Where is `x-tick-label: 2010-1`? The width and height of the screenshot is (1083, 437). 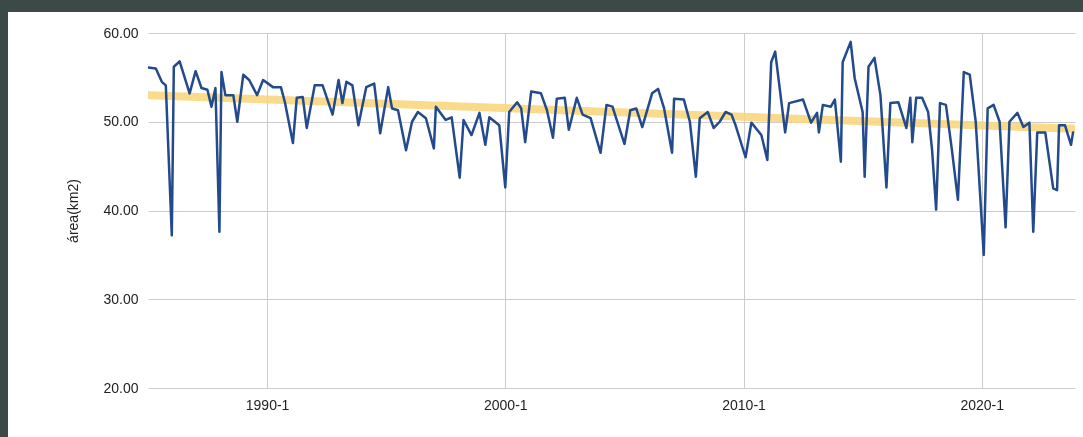 x-tick-label: 2010-1 is located at coordinates (744, 404).